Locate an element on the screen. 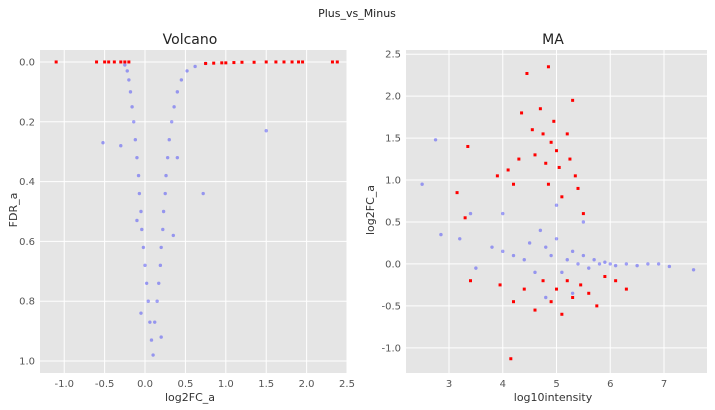 Image resolution: width=715 pixels, height=410 pixels. volcano-title: Volcano is located at coordinates (190, 40).